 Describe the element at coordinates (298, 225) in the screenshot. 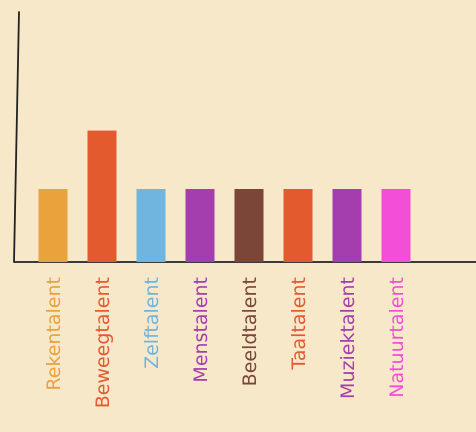

I see `bar-taaltalent` at that location.